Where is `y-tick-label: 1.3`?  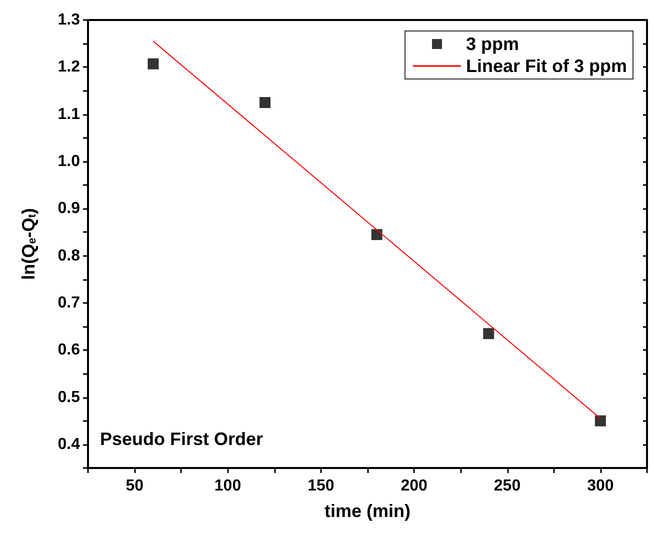 y-tick-label: 1.3 is located at coordinates (69, 20).